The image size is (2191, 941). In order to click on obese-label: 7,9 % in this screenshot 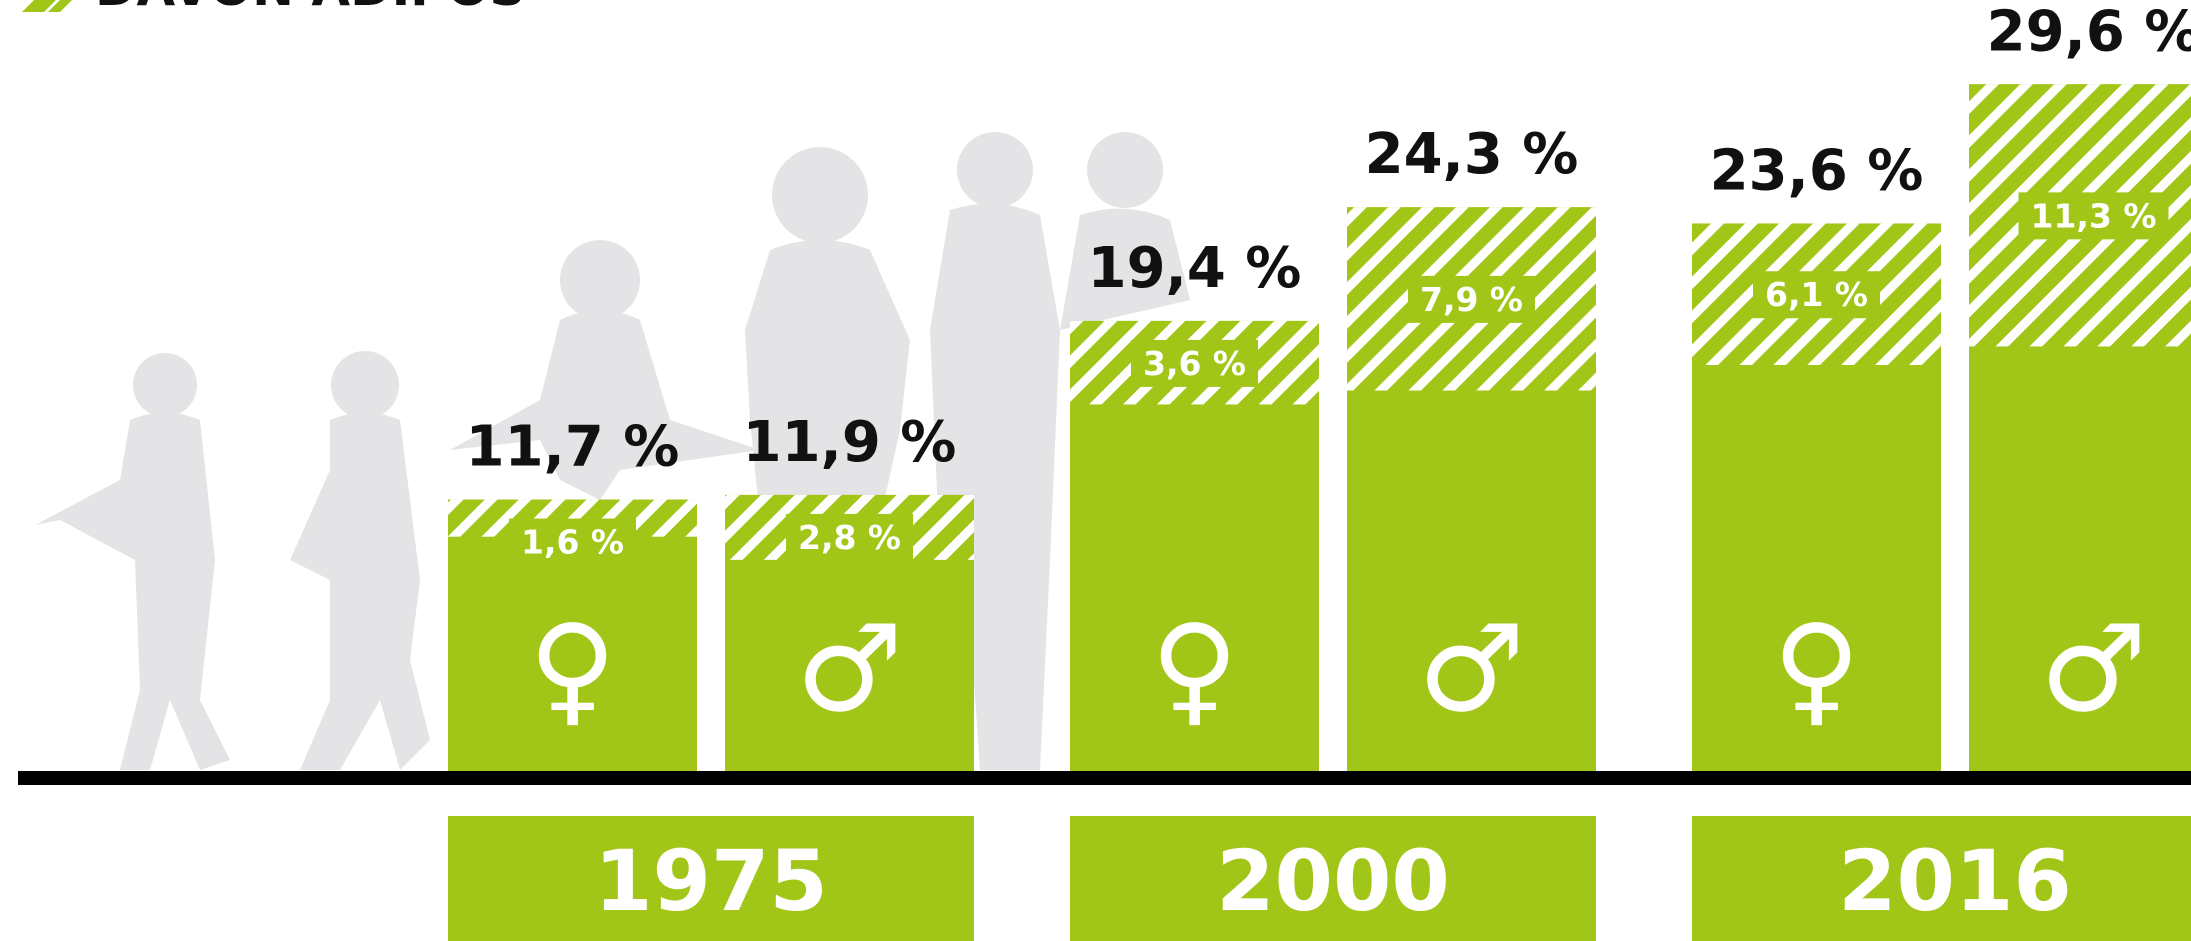, I will do `click(1471, 299)`.